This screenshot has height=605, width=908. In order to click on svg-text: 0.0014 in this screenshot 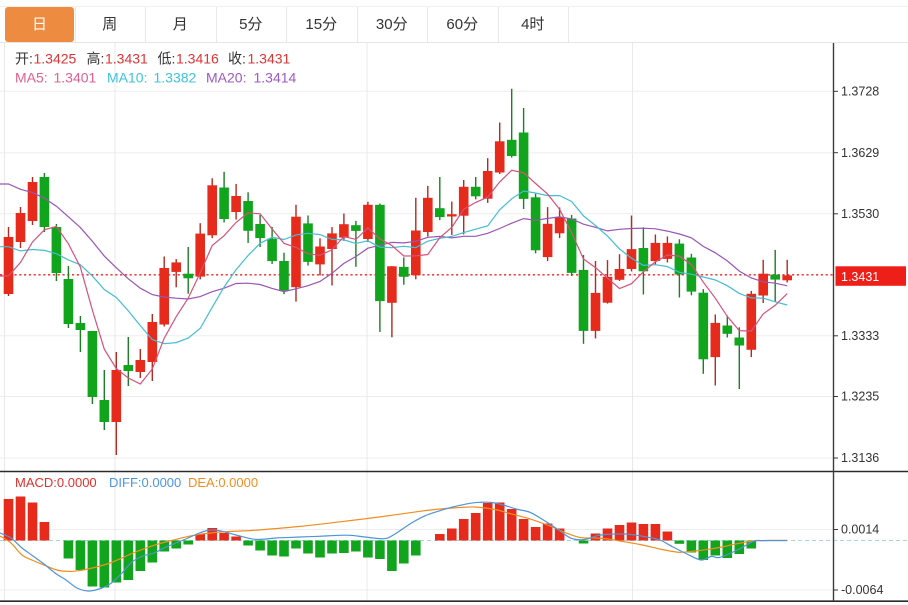, I will do `click(860, 530)`.